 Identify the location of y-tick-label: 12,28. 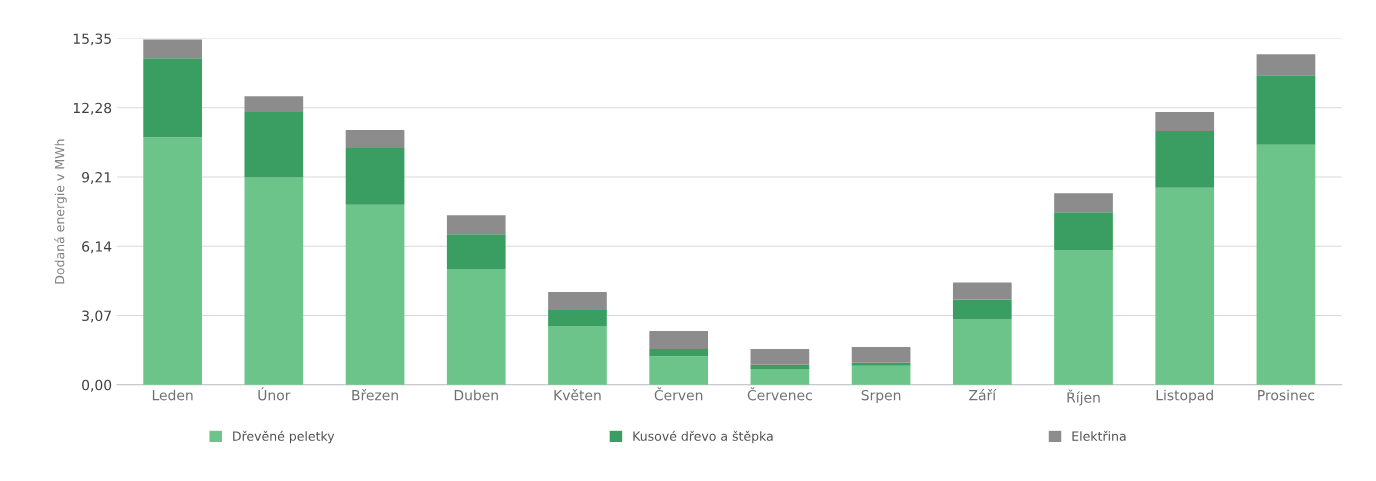
(92, 108).